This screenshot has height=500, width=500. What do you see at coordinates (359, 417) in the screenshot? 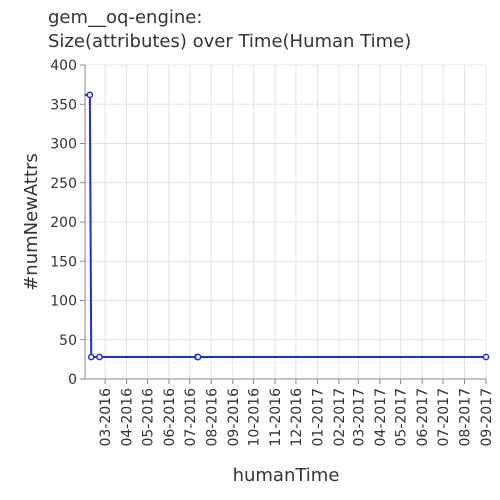
I see `x-tick-label: 03-2017` at bounding box center [359, 417].